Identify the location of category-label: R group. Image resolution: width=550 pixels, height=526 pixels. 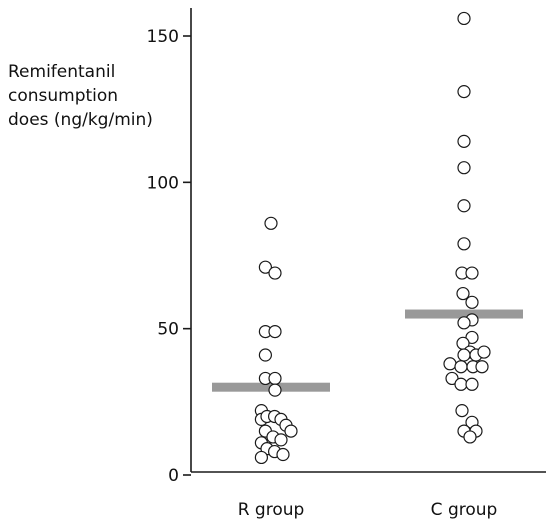
(271, 510).